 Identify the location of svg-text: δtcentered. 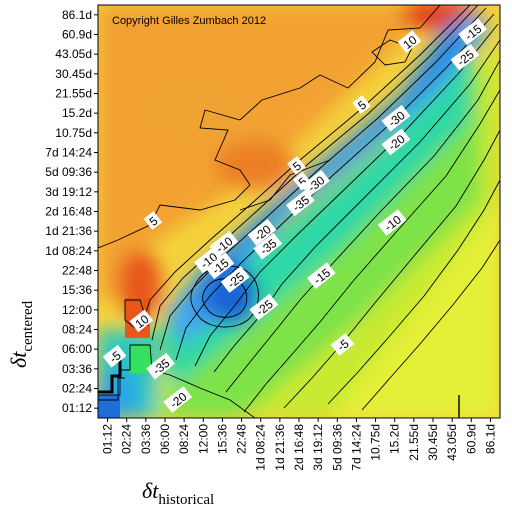
(21, 334).